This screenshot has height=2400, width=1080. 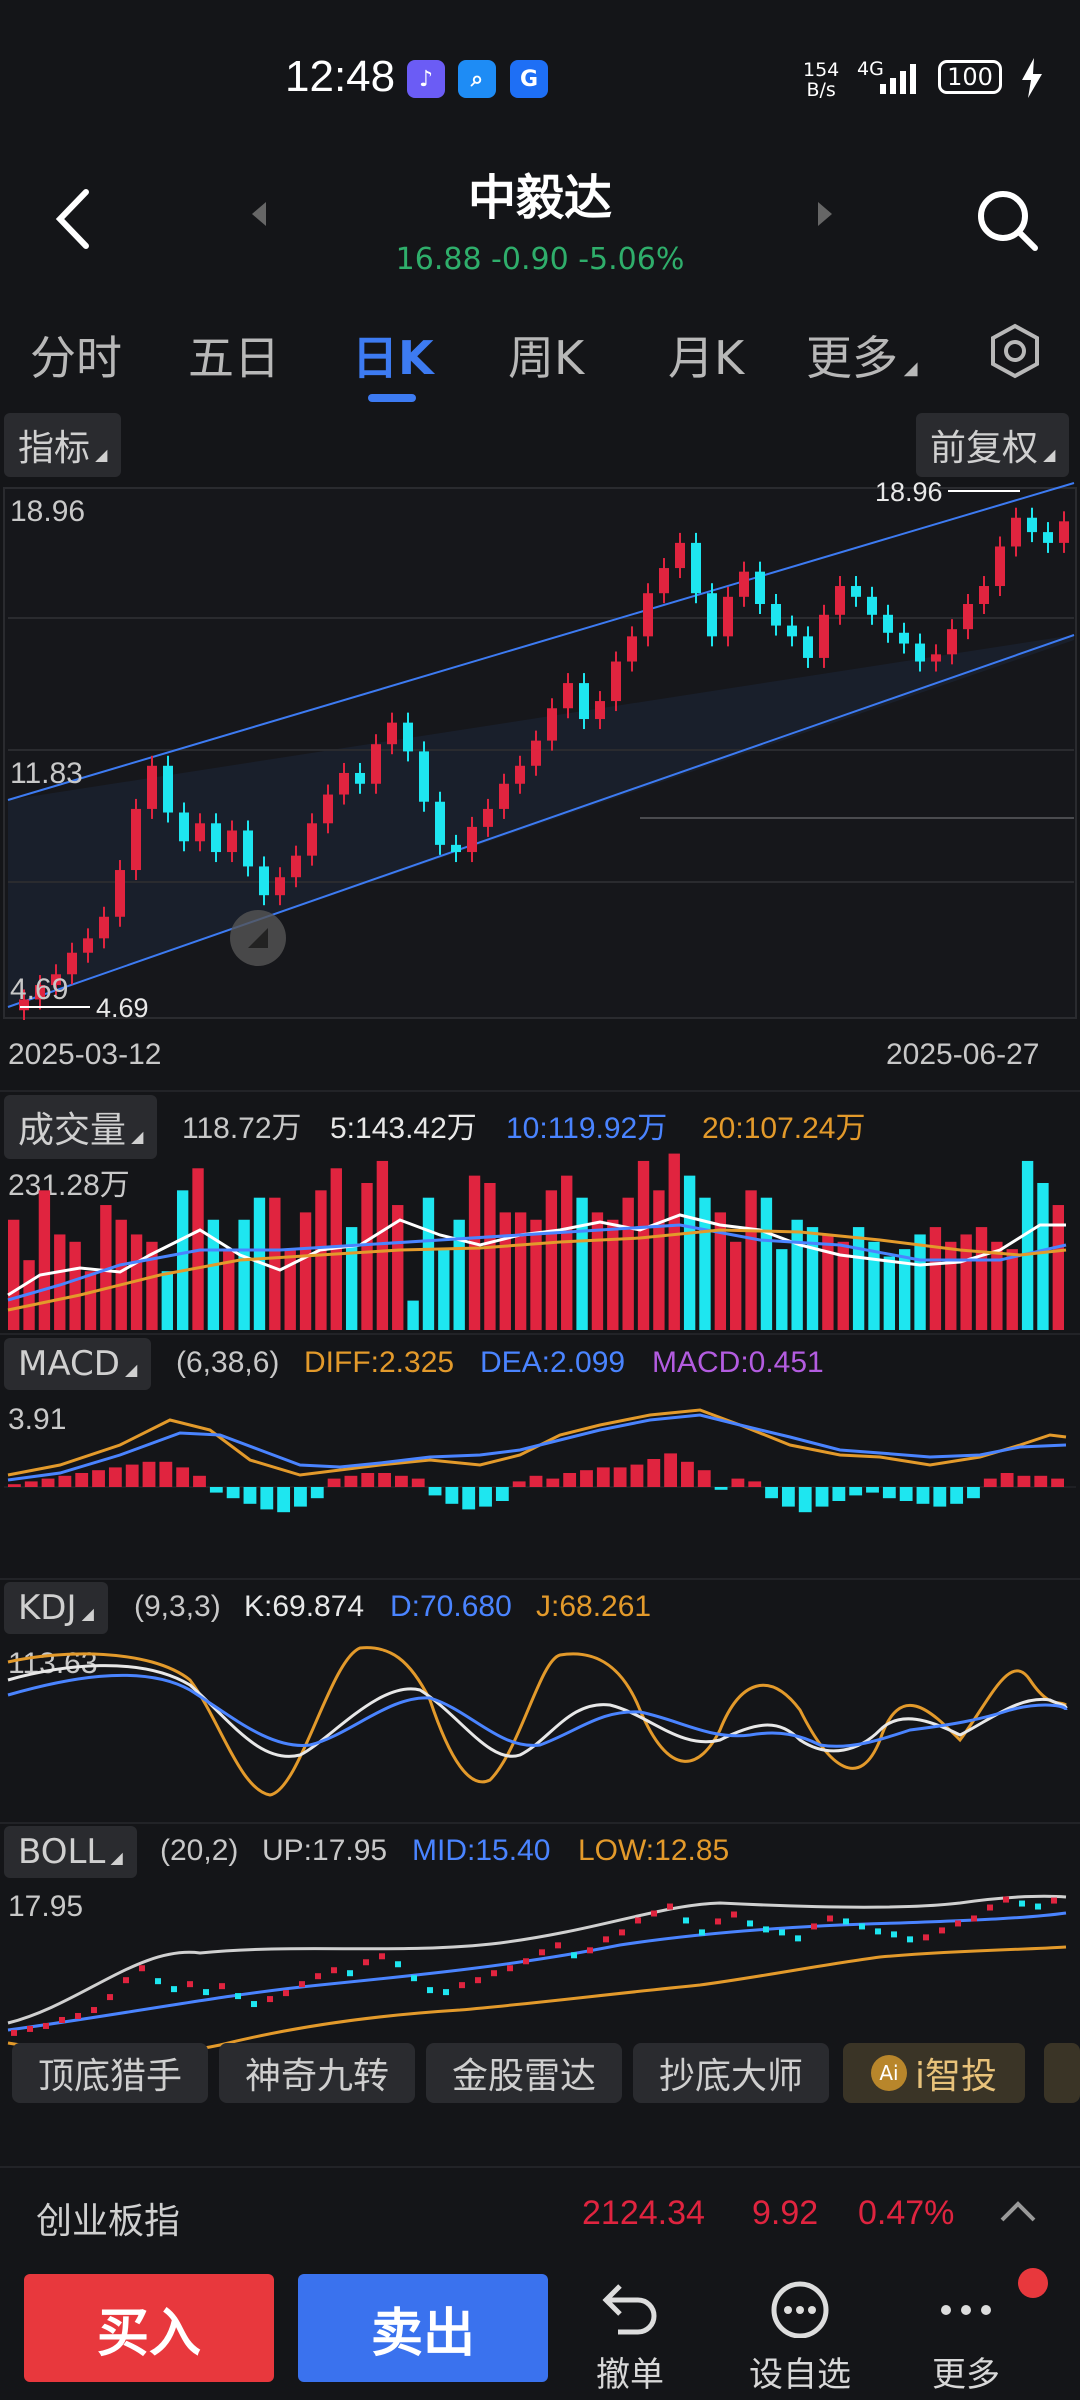 I want to click on tab-more-label: 更多, so click(x=852, y=358).